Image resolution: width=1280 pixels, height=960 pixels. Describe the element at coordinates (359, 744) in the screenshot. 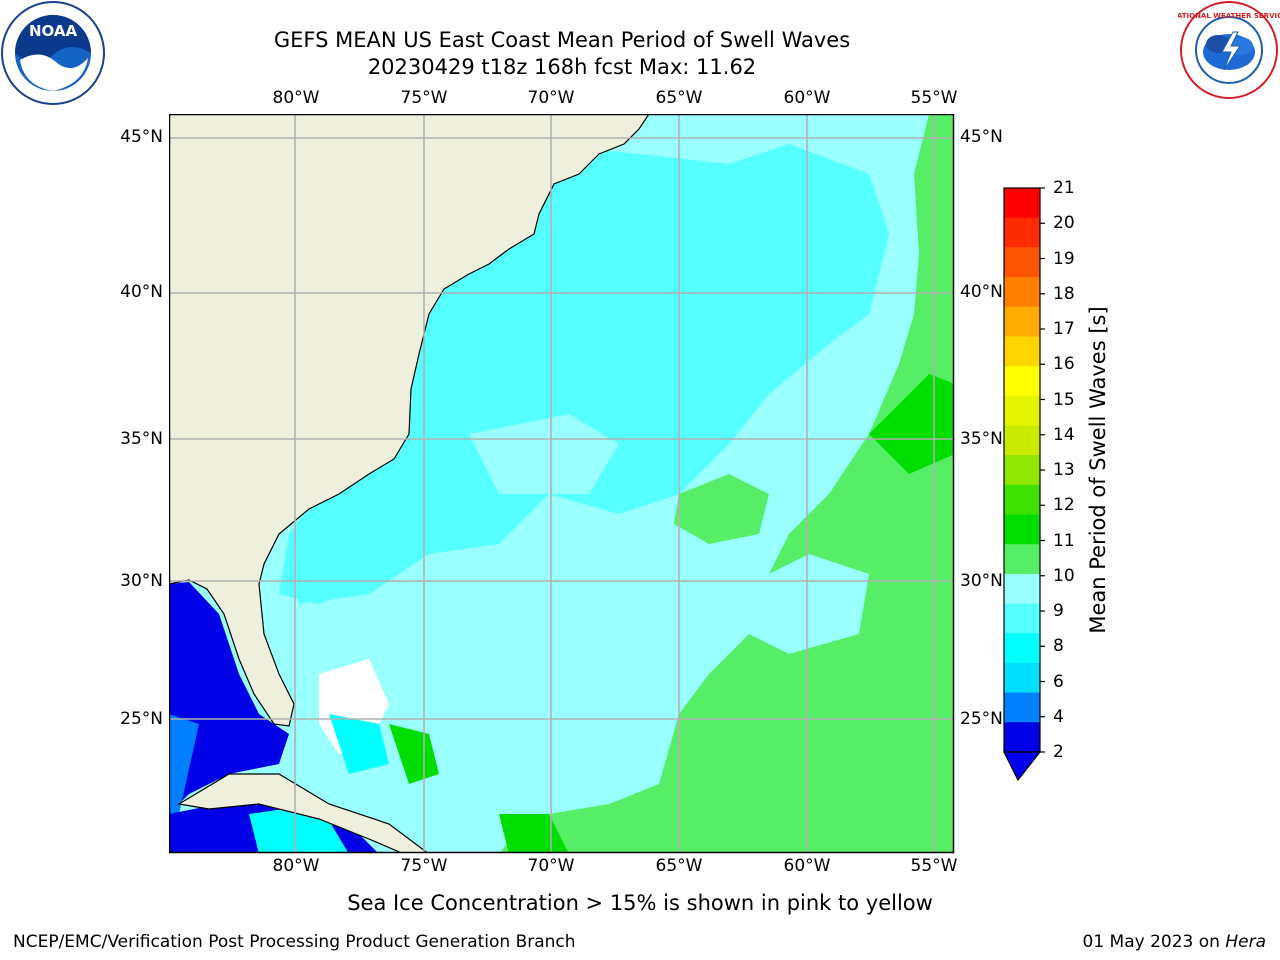

I see `bahamas-cyan` at that location.